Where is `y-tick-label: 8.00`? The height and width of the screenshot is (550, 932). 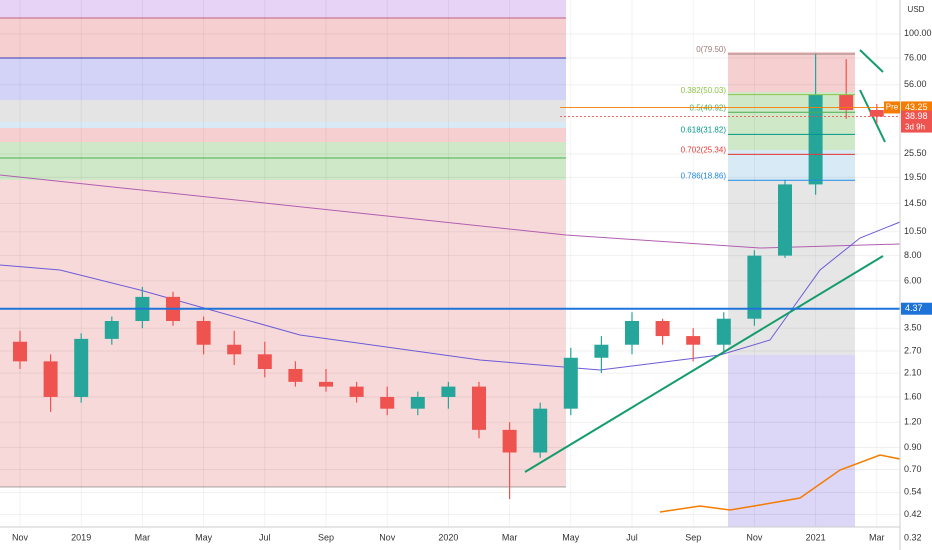
y-tick-label: 8.00 is located at coordinates (913, 255).